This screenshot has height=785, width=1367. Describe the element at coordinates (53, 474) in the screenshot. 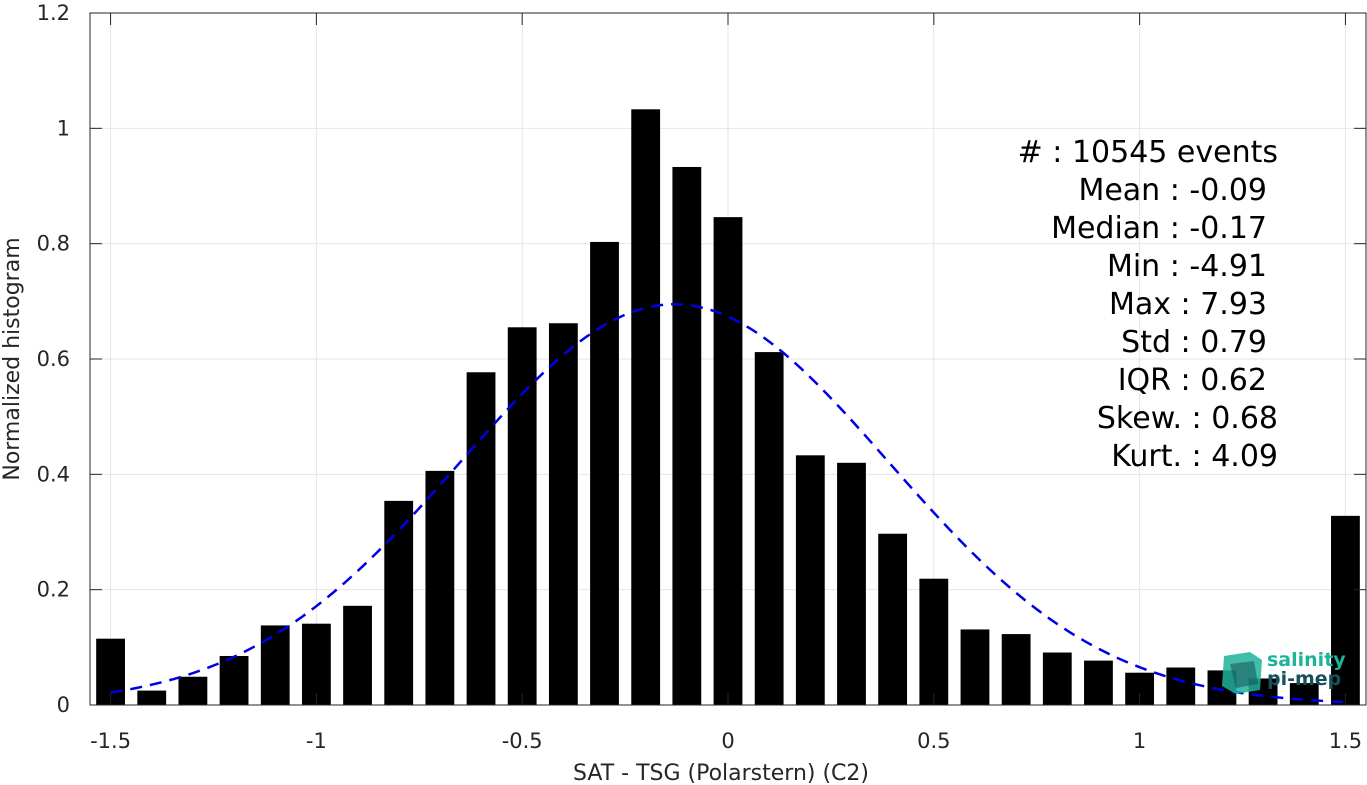

I see `y-tick-label: 0.4` at that location.